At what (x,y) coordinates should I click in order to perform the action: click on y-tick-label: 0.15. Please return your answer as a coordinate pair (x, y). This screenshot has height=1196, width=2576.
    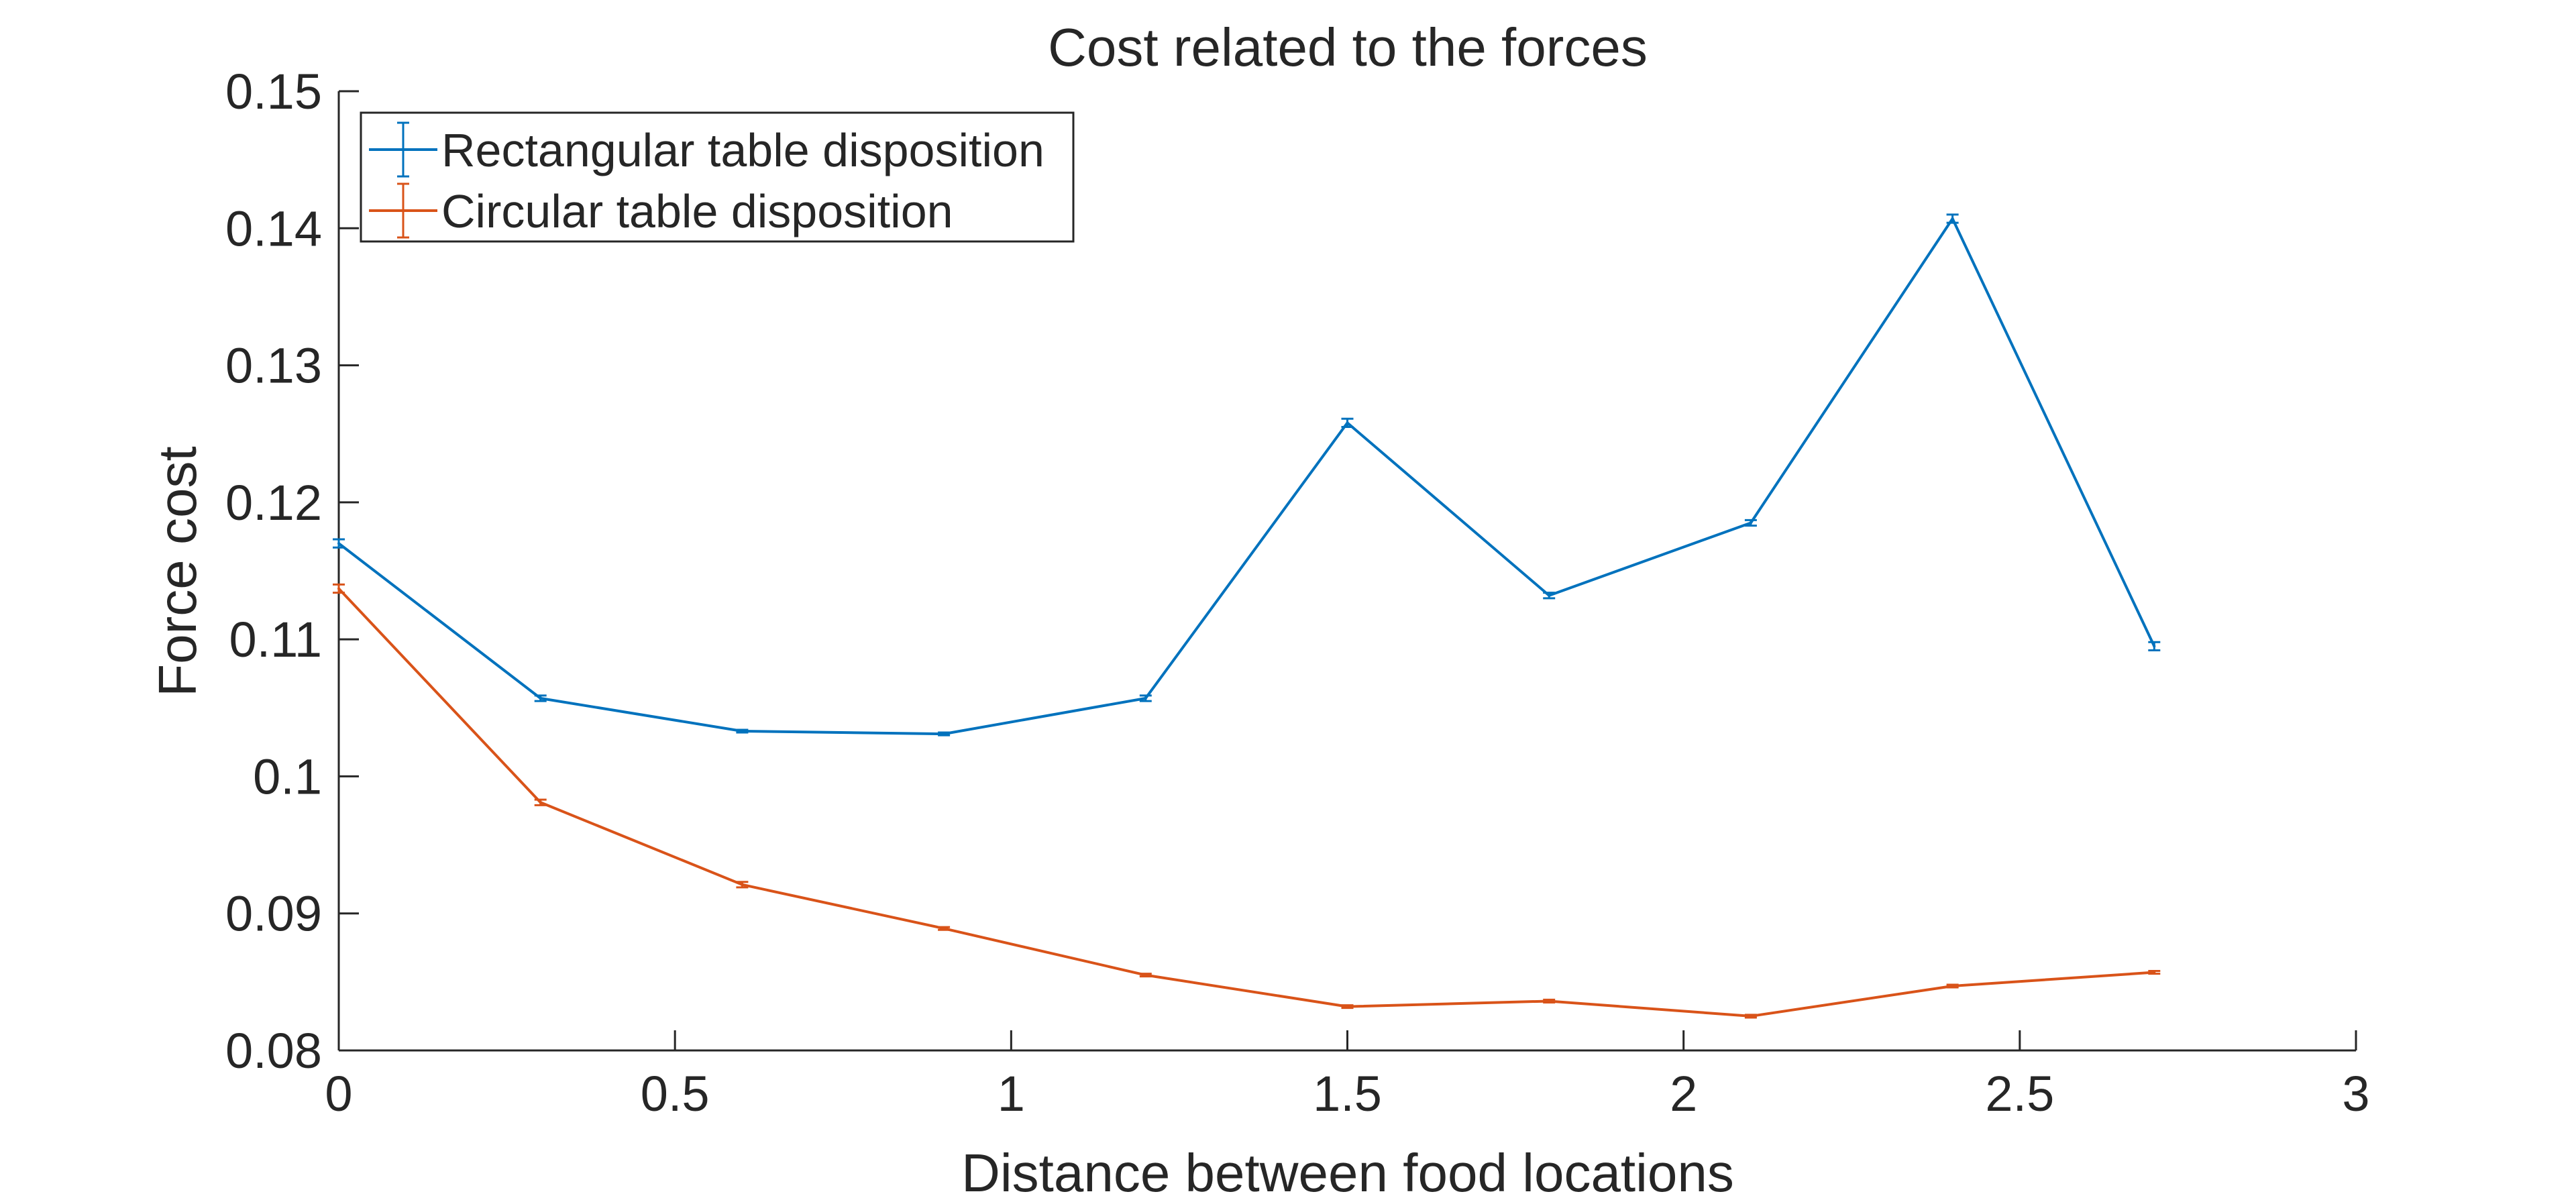
    Looking at the image, I should click on (273, 91).